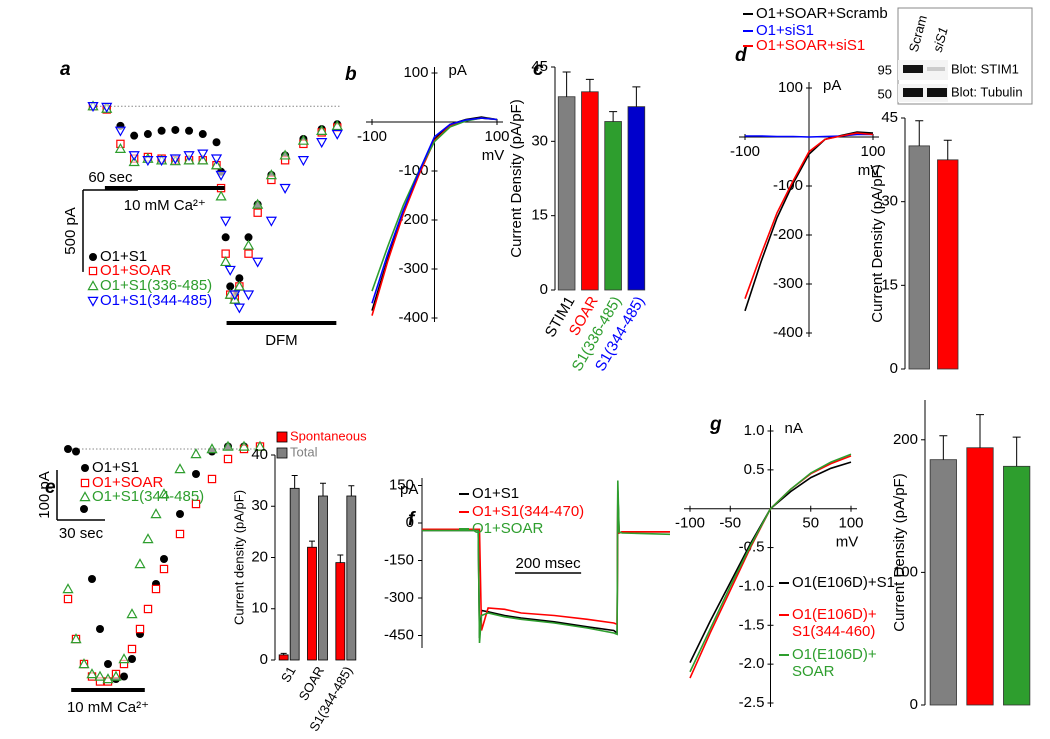 The width and height of the screenshot is (1050, 739). Describe the element at coordinates (399, 559) in the screenshot. I see `y-tick-label: -150` at that location.